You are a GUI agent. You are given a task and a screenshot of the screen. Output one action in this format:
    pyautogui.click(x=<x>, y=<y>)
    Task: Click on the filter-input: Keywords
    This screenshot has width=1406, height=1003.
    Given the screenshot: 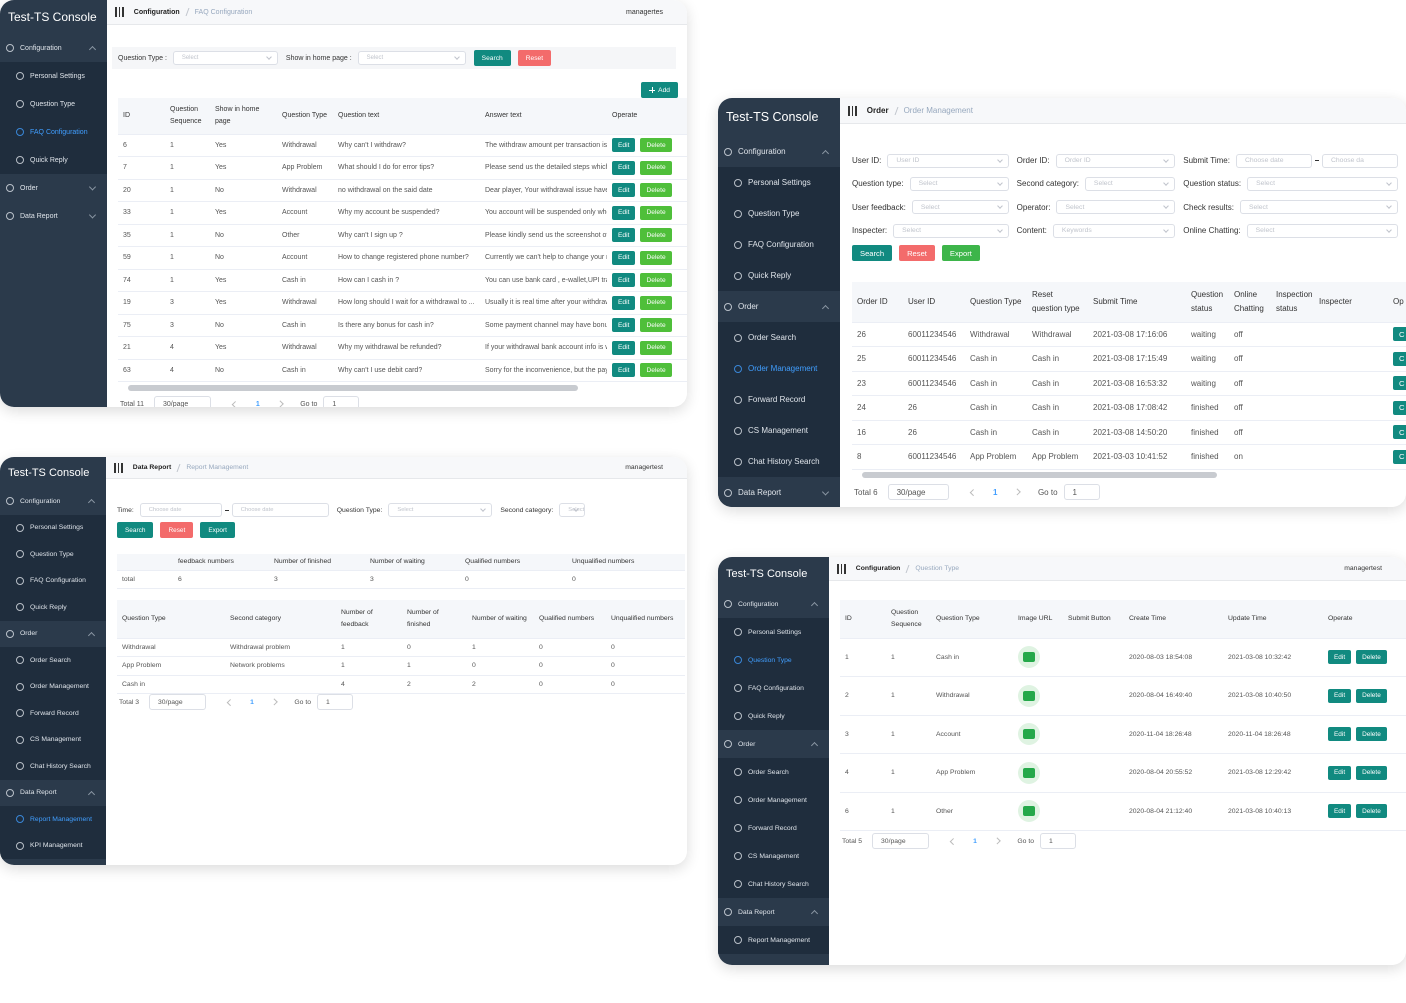 What is the action you would take?
    pyautogui.click(x=1114, y=230)
    